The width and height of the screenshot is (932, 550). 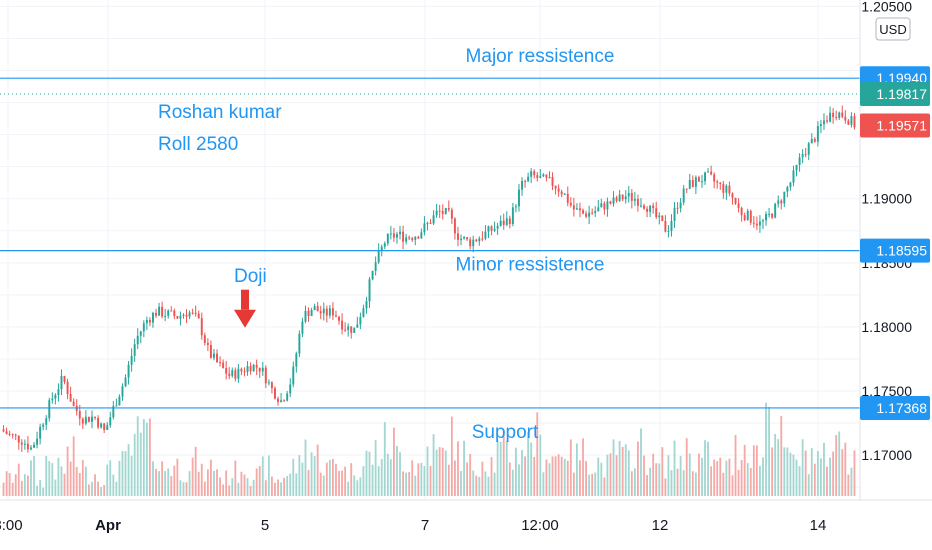 What do you see at coordinates (818, 525) in the screenshot?
I see `x-tick-label: 14` at bounding box center [818, 525].